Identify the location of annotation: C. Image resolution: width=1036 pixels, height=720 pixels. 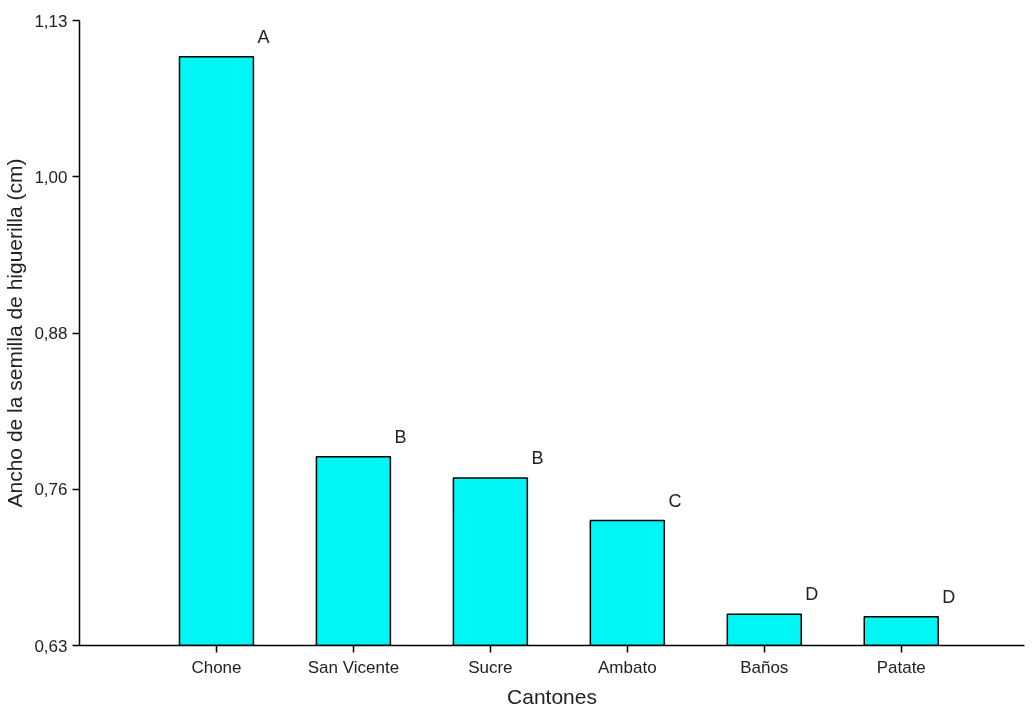
(675, 500).